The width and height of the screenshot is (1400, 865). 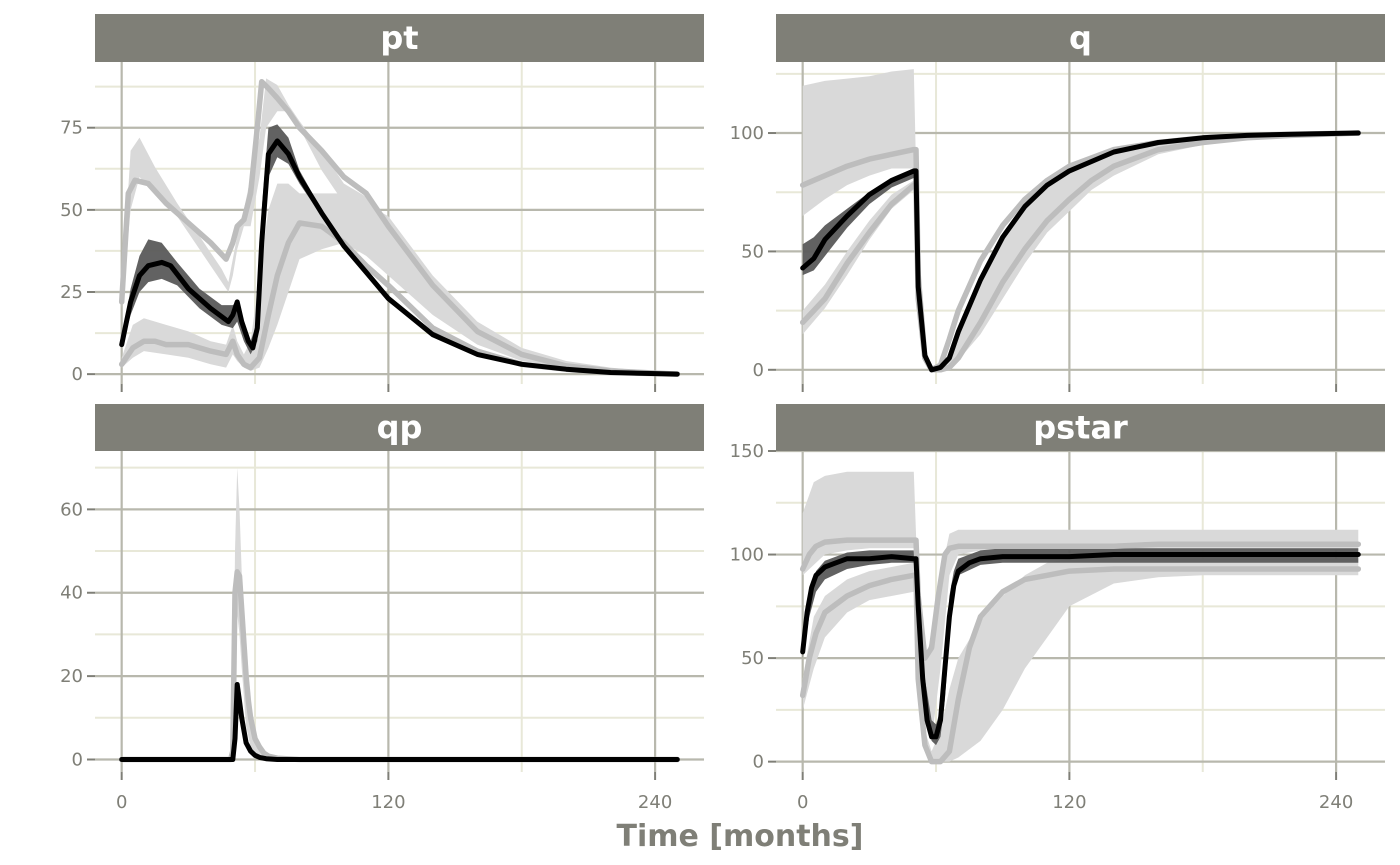 What do you see at coordinates (71, 128) in the screenshot?
I see `y-tick-label: 75` at bounding box center [71, 128].